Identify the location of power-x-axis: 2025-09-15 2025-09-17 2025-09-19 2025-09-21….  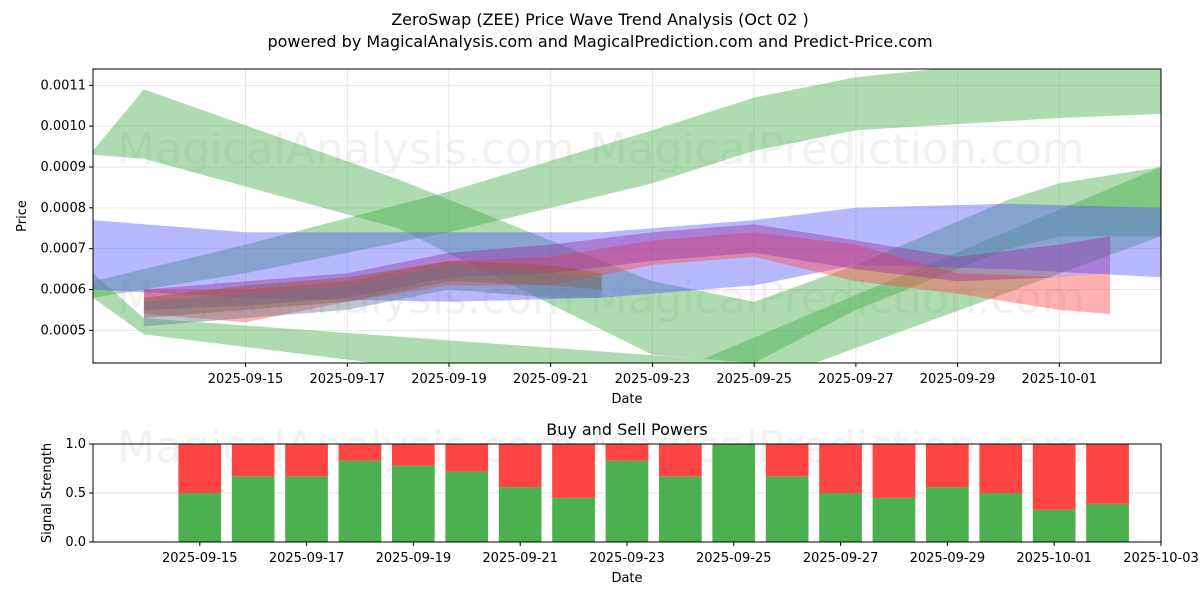
(680, 554).